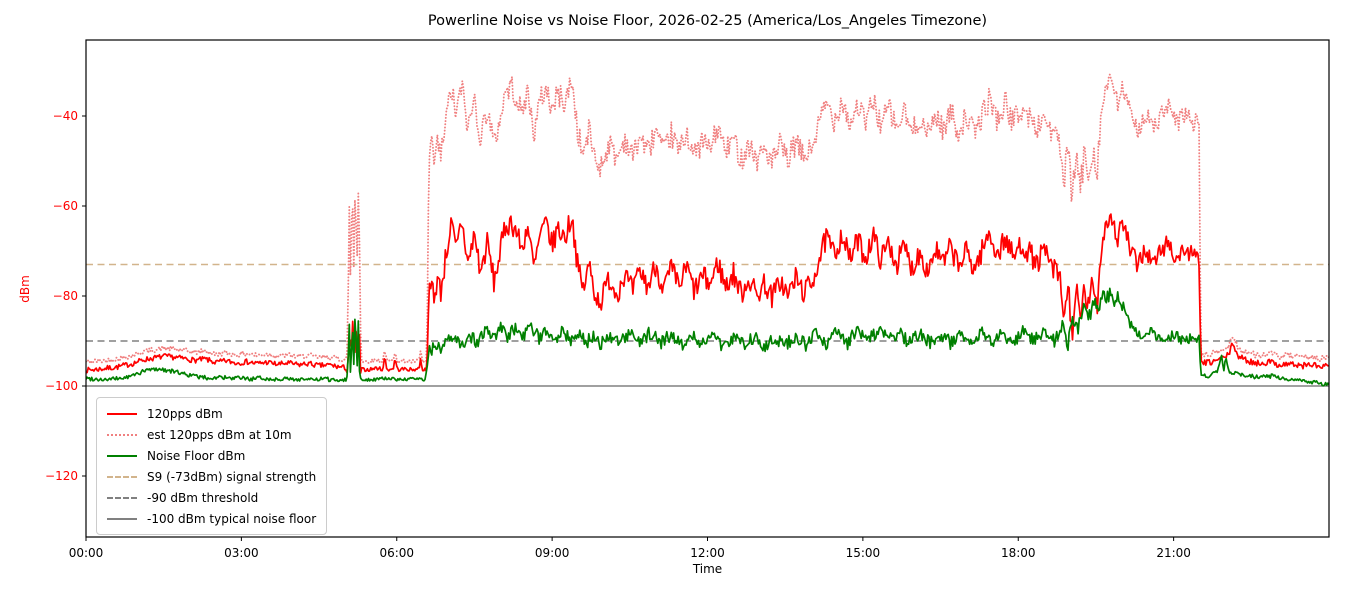 The height and width of the screenshot is (598, 1347). What do you see at coordinates (196, 455) in the screenshot?
I see `legend-label-noise-floor: Noise Floor dBm` at bounding box center [196, 455].